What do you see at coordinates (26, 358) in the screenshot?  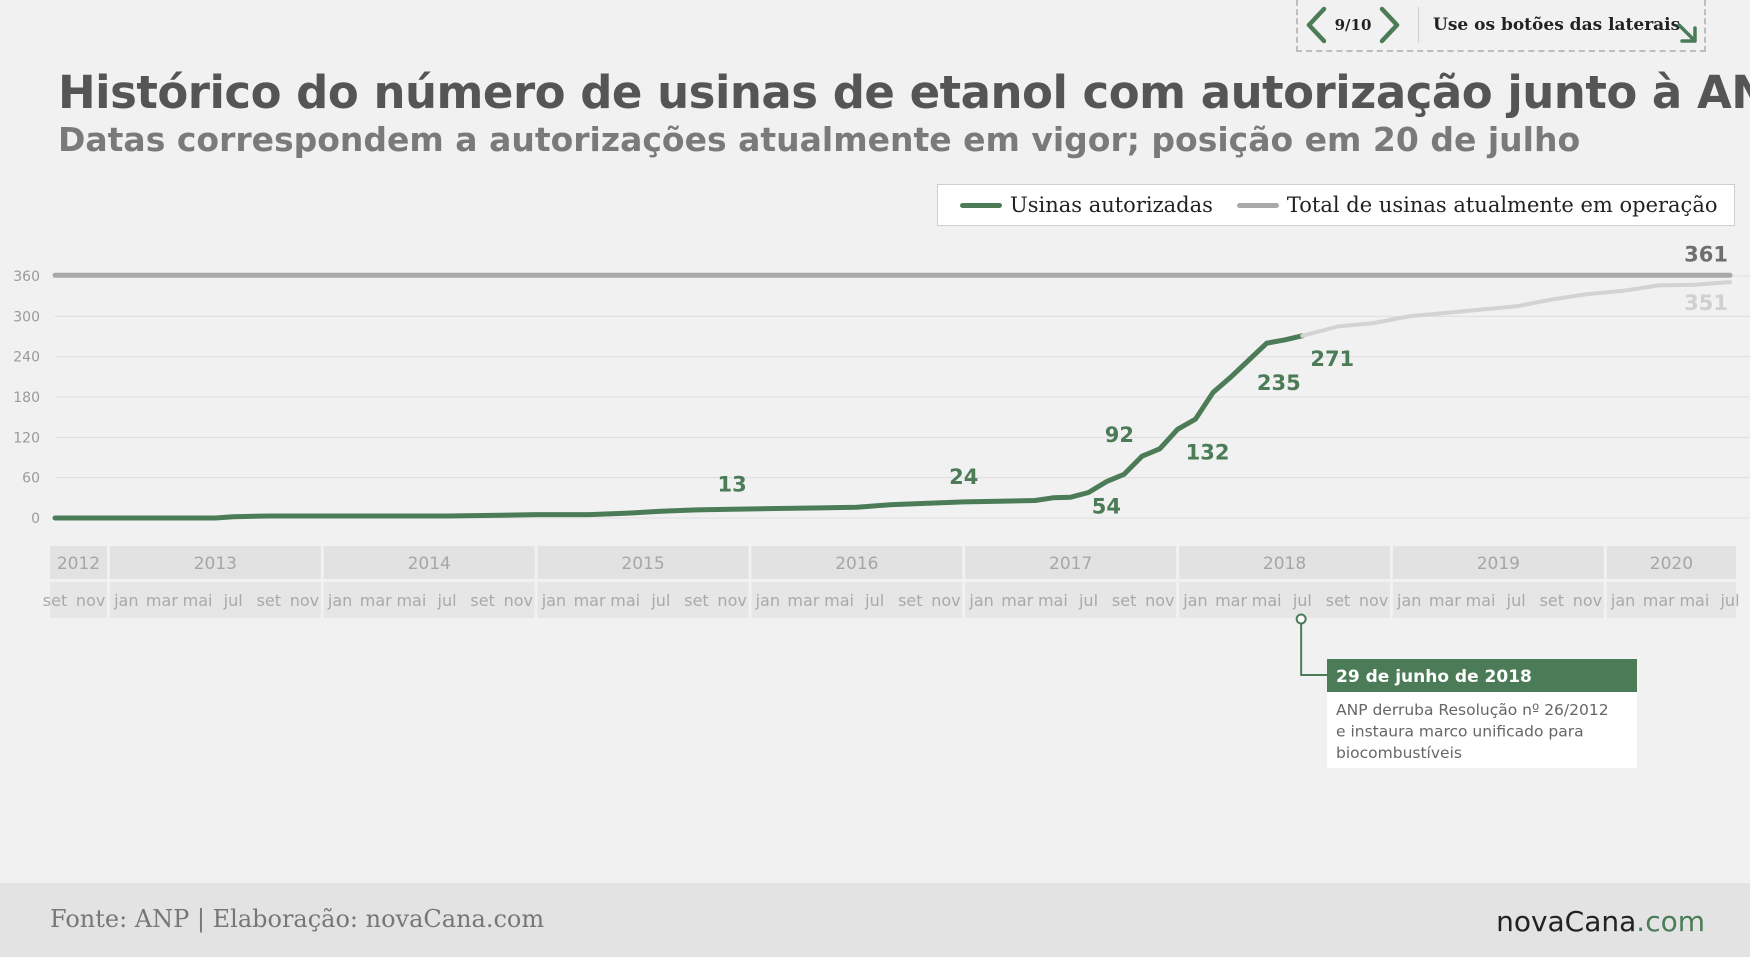 I see `y-tick-label: 240` at bounding box center [26, 358].